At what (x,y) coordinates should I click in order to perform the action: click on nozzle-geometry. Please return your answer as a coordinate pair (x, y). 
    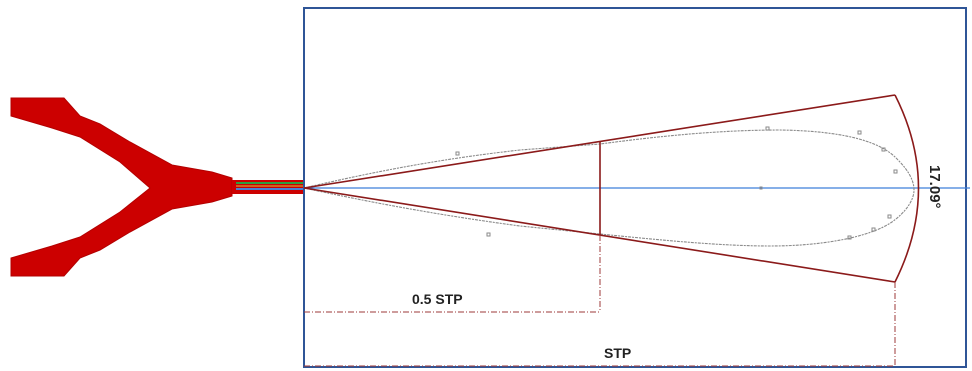
    Looking at the image, I should click on (157, 187).